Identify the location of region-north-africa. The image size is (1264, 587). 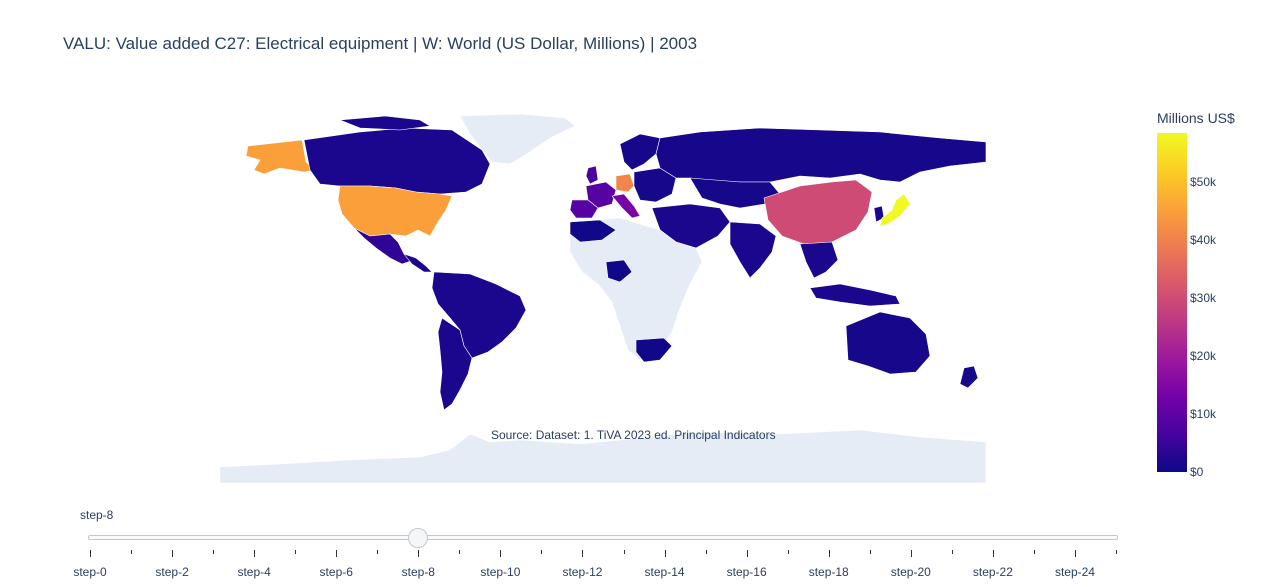
(593, 231).